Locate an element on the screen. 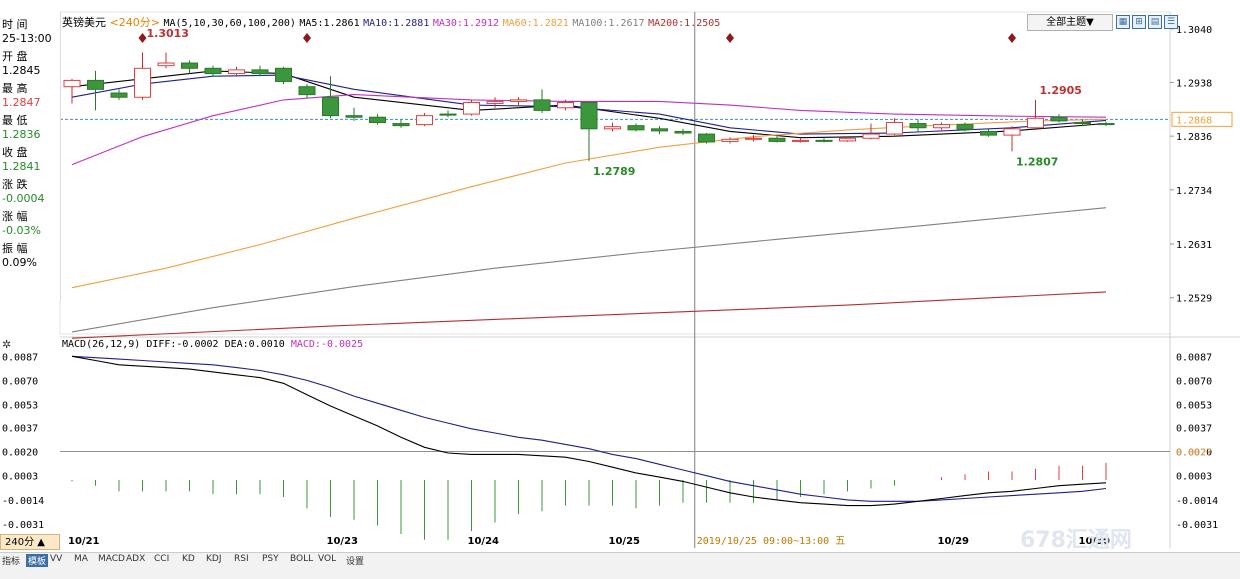 The width and height of the screenshot is (1240, 579). macd-diff: DIFF:-0.0002 is located at coordinates (182, 344).